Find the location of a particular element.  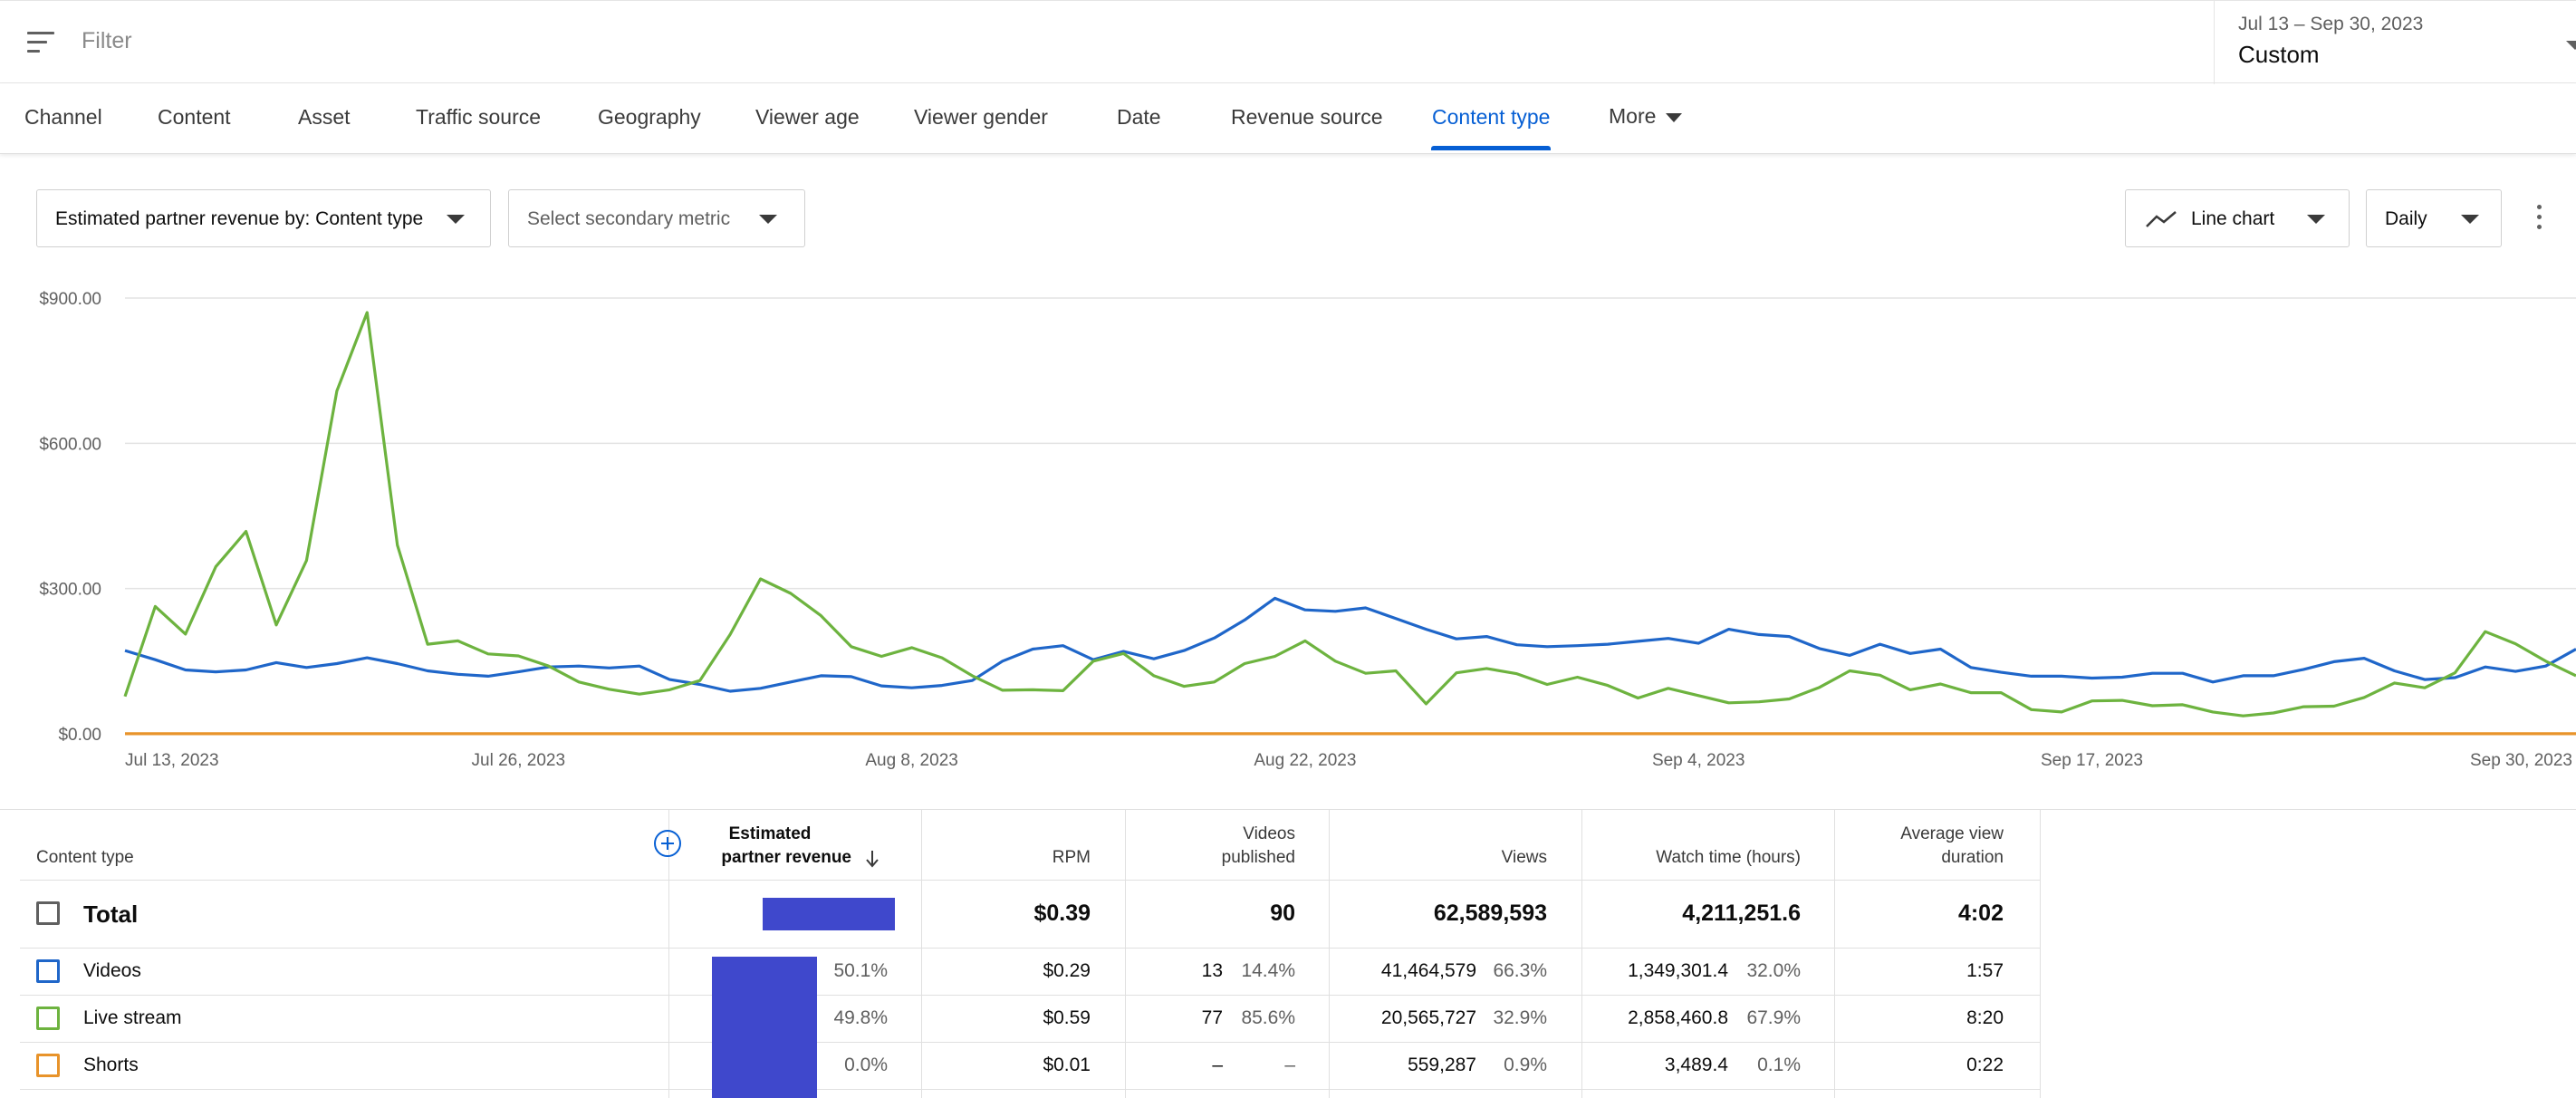

x-tick-label: Aug 22, 2023 is located at coordinates (1305, 760).